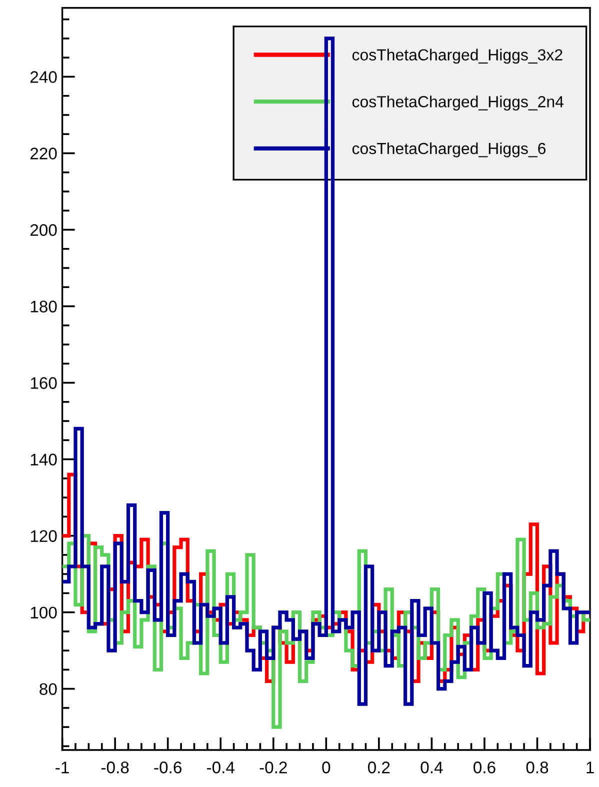 This screenshot has height=787, width=599. Describe the element at coordinates (326, 768) in the screenshot. I see `x-tick-label: 0` at that location.